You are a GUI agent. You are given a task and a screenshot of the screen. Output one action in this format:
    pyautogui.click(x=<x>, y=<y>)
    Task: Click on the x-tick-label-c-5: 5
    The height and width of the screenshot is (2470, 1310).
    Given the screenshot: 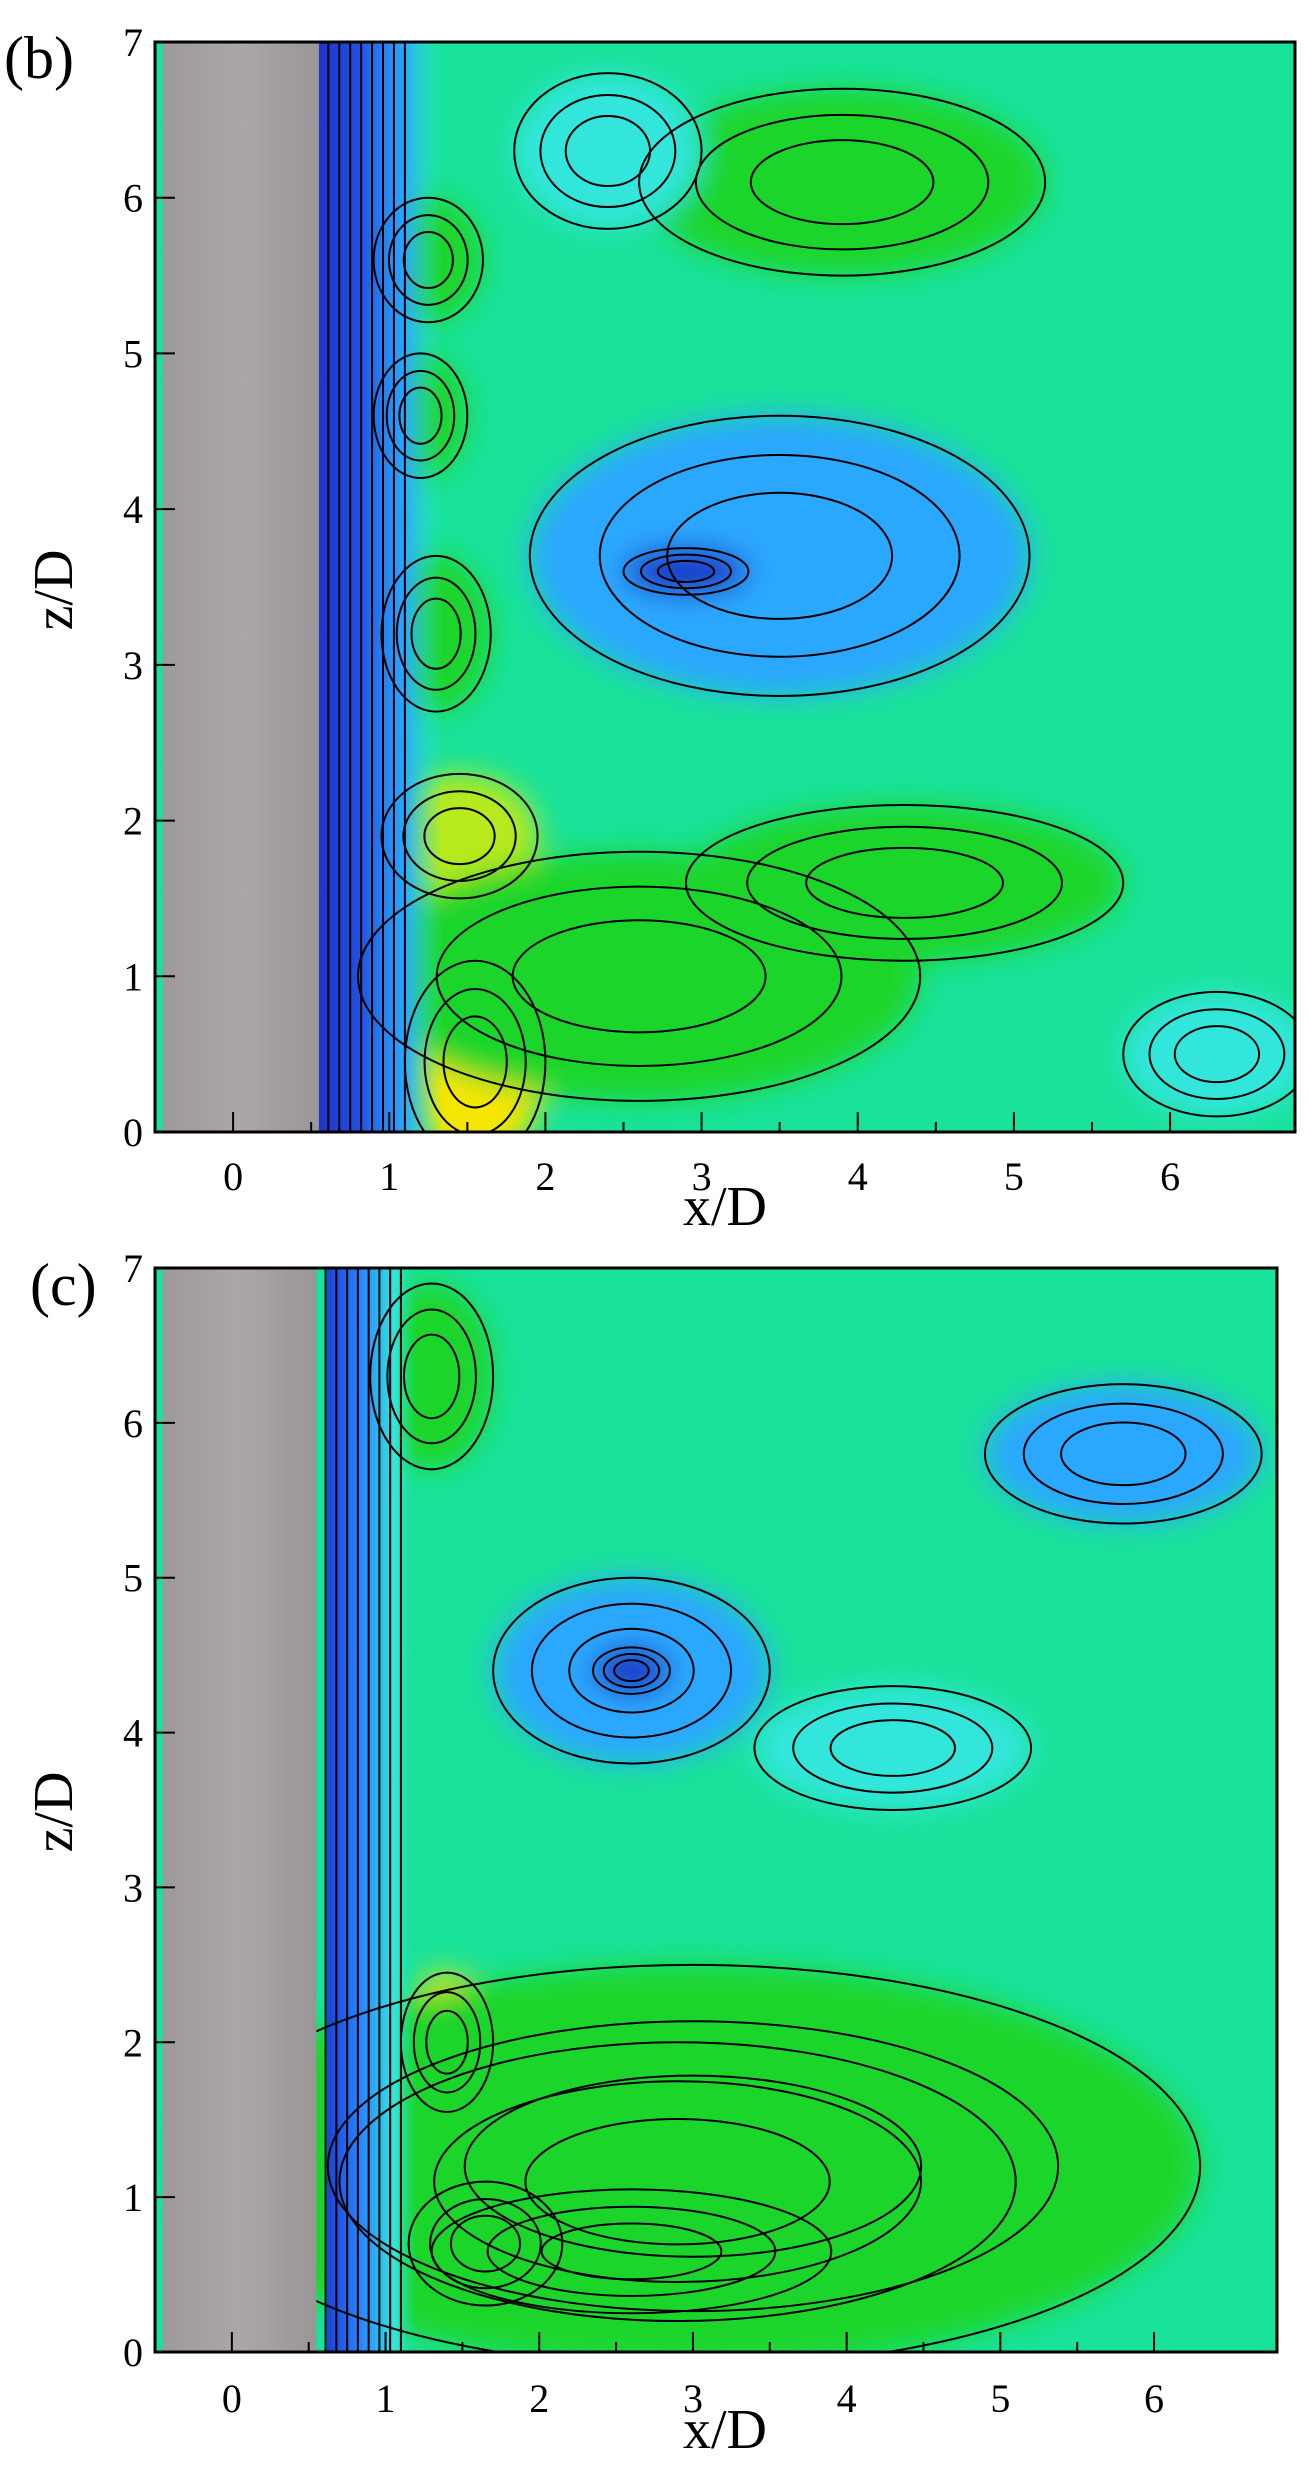 What is the action you would take?
    pyautogui.click(x=1000, y=2398)
    